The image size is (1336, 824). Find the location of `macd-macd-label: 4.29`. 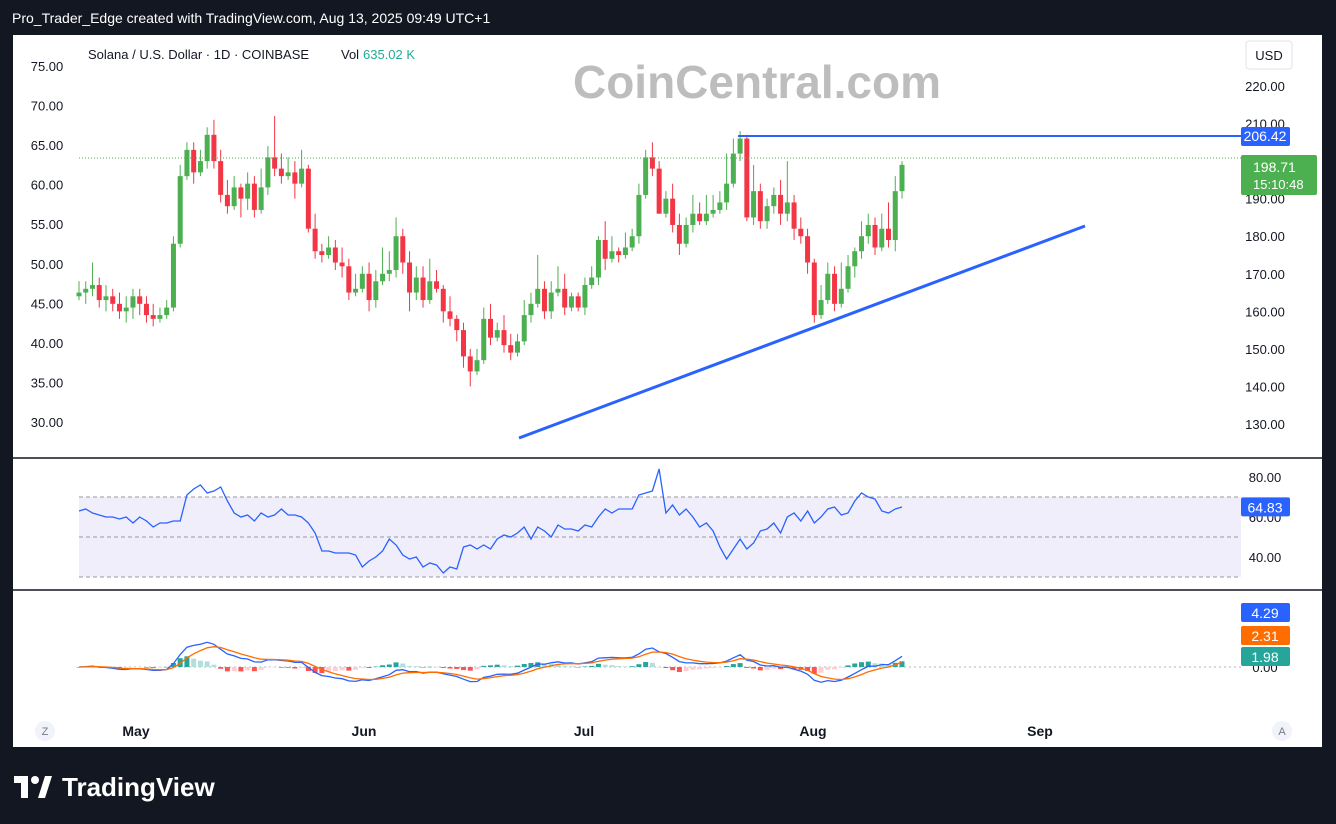

macd-macd-label: 4.29 is located at coordinates (1264, 613).